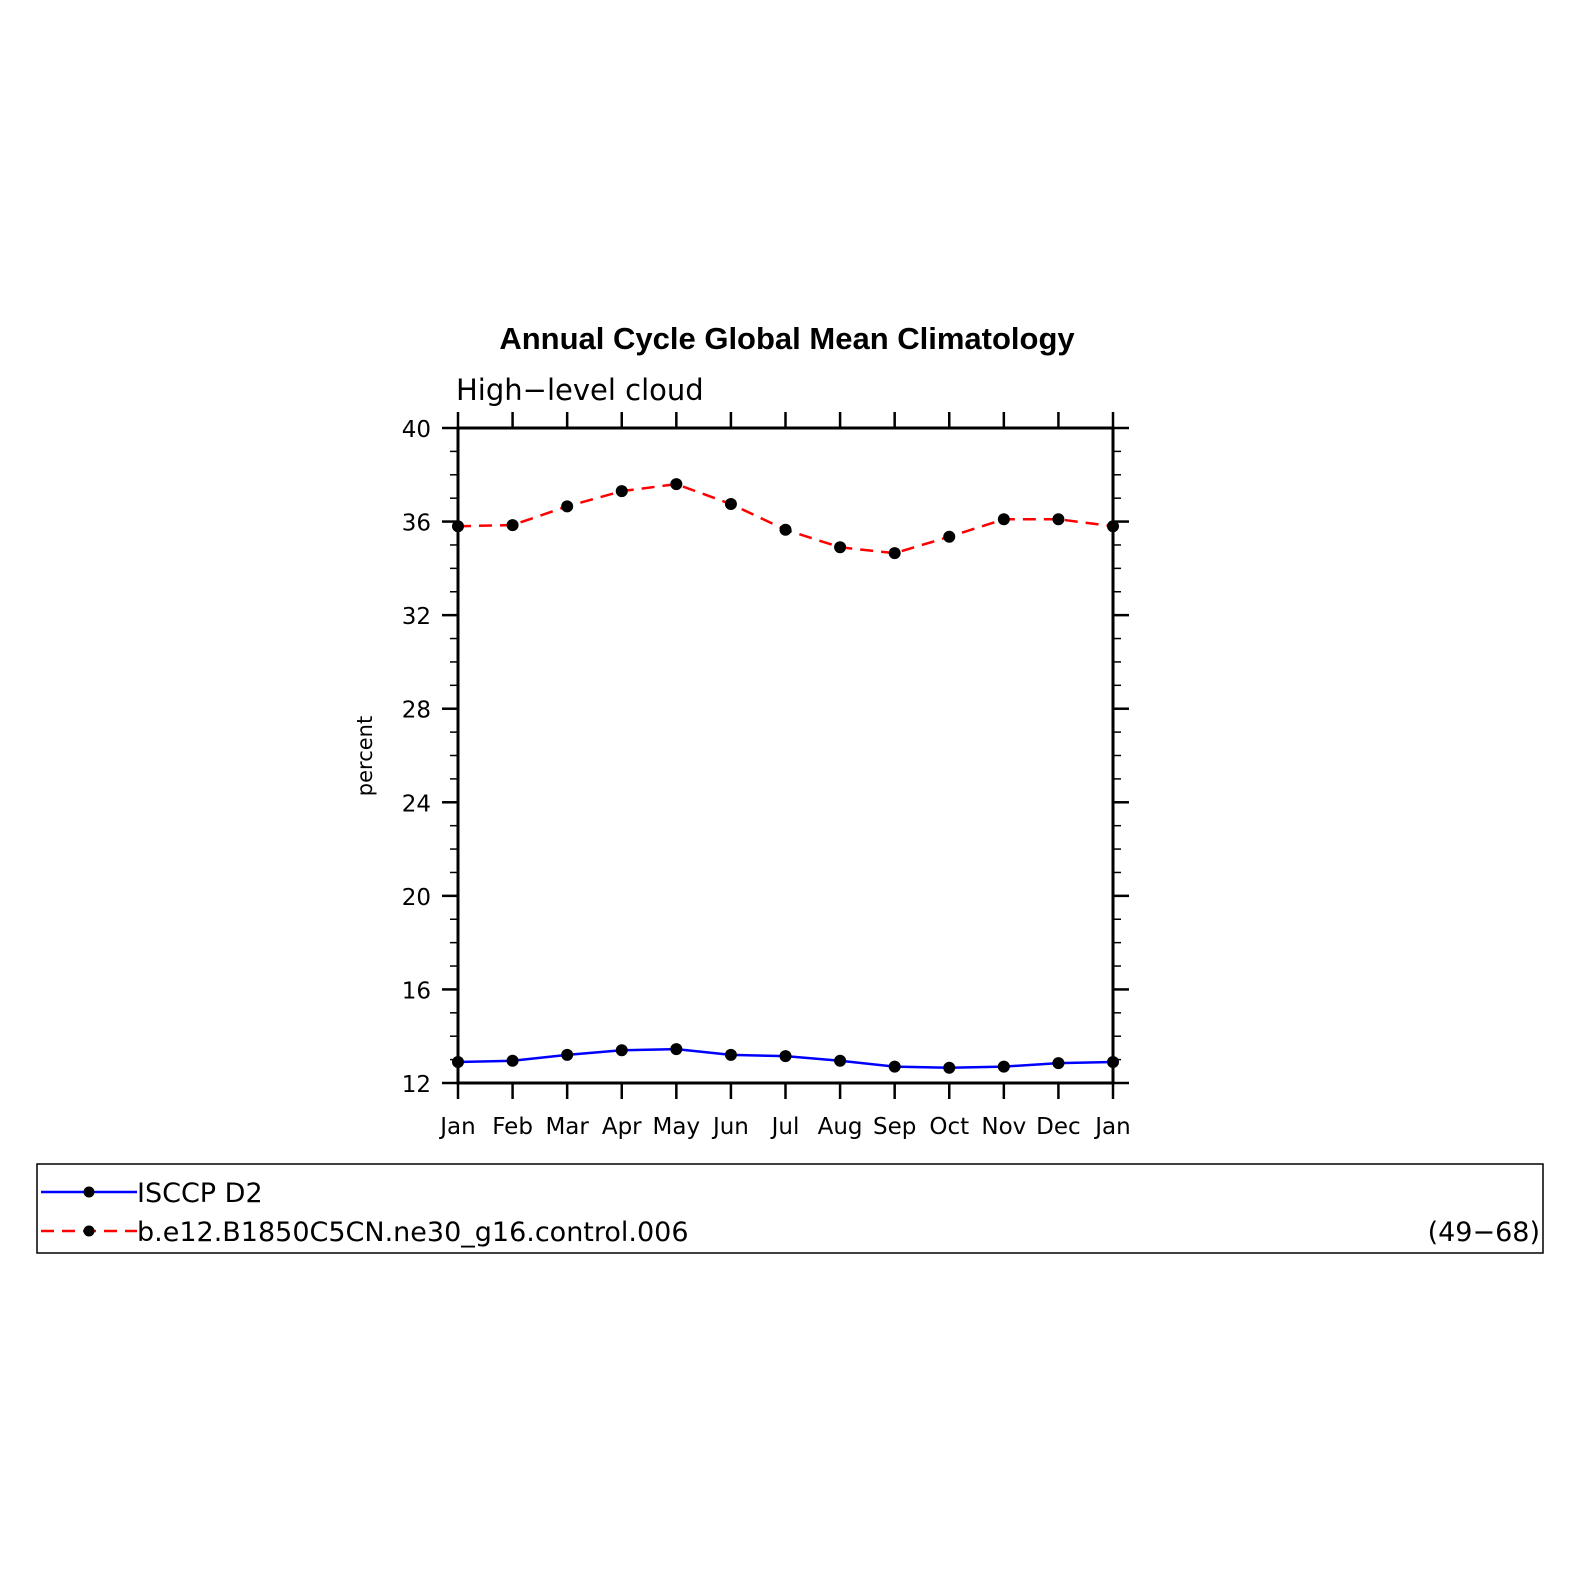  I want to click on legend-box, so click(790, 1208).